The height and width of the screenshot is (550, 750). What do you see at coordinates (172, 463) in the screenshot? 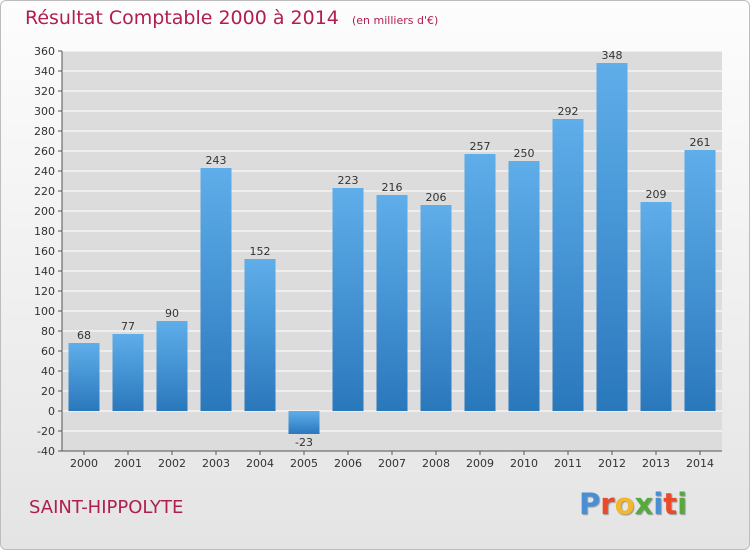
I see `x-tick-label: 2002` at bounding box center [172, 463].